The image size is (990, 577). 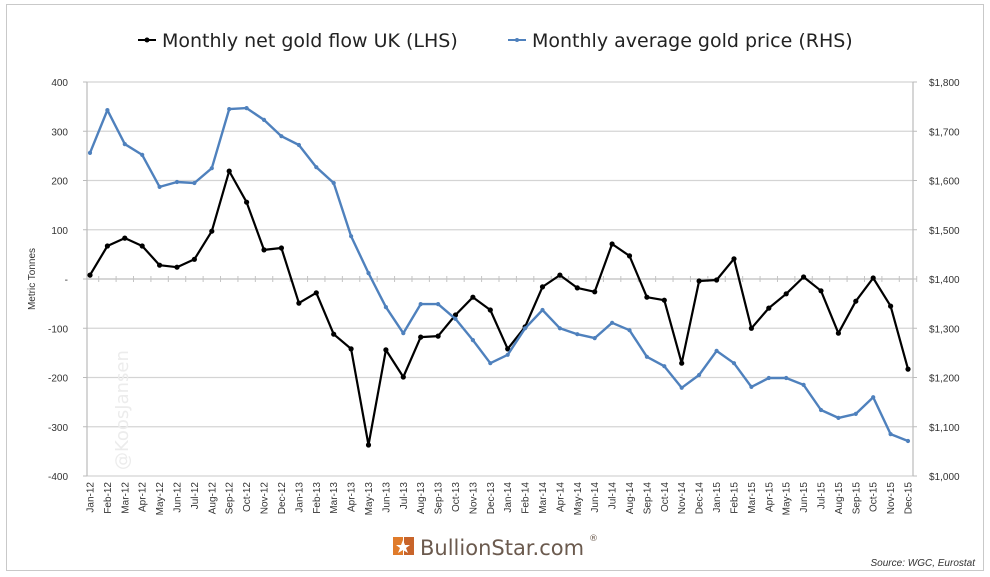 I want to click on y-tick-label: -300, so click(x=58, y=428).